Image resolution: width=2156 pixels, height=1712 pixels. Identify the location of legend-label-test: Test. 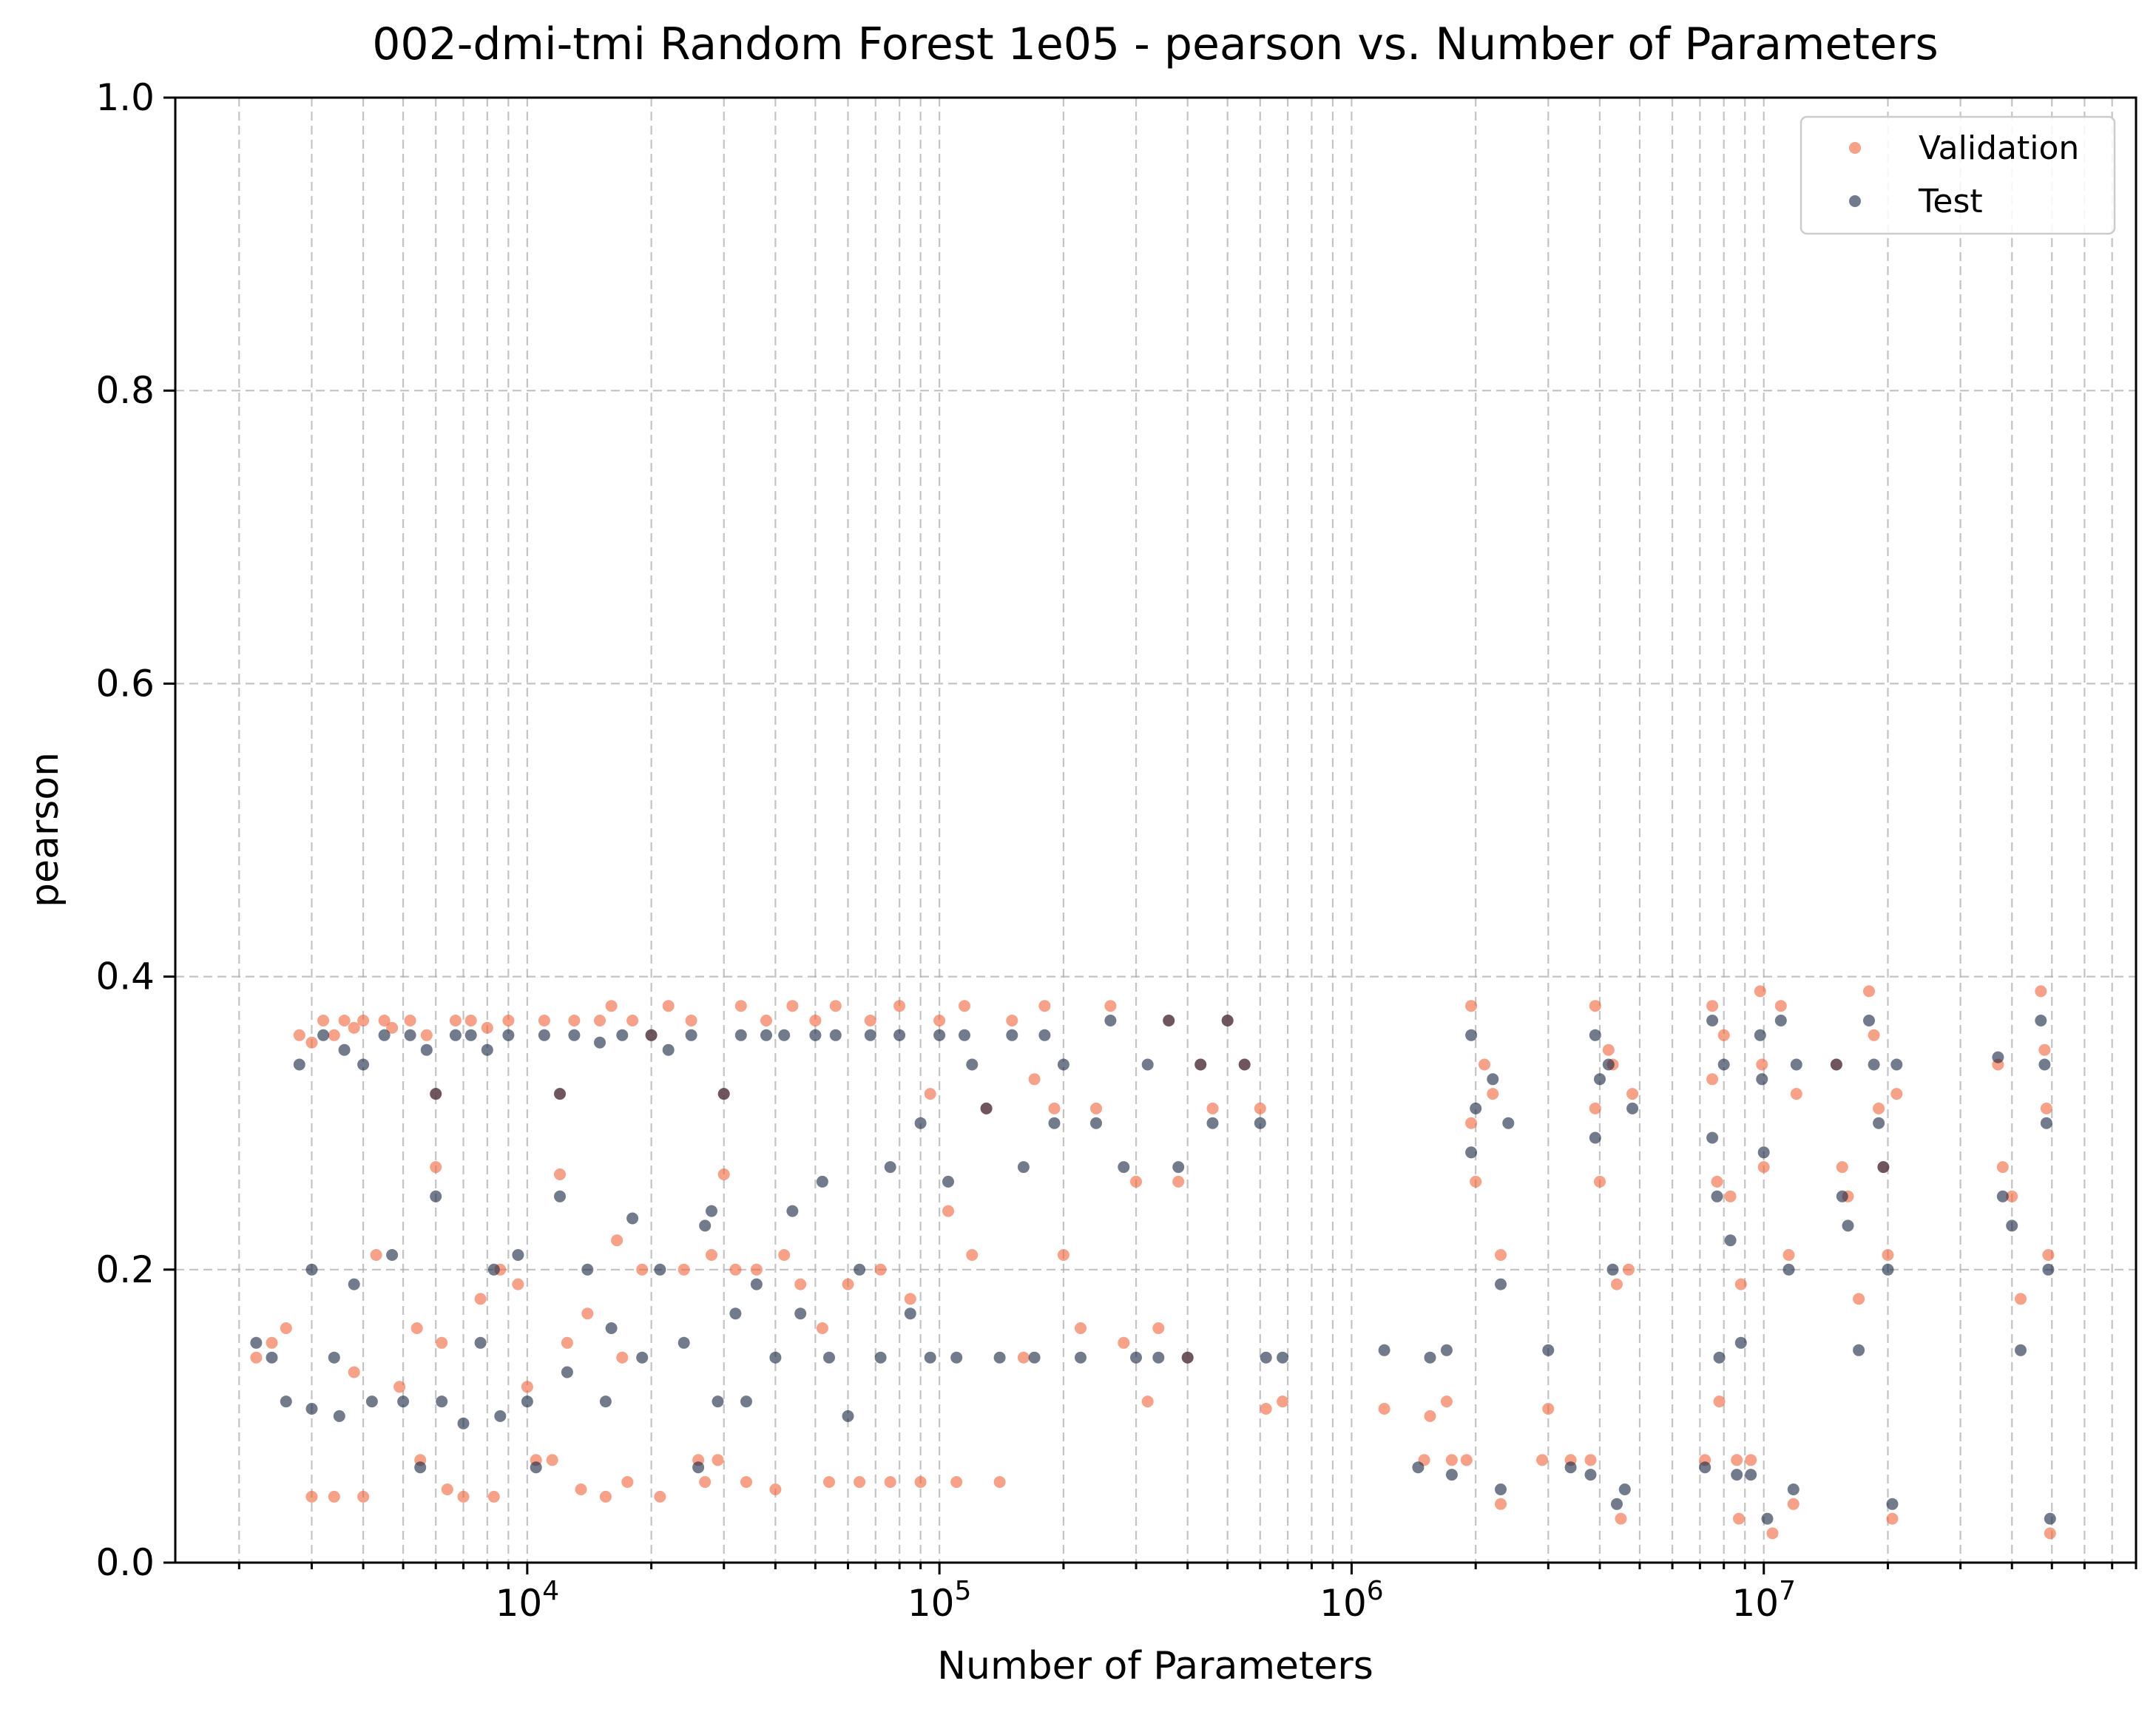
(1950, 201).